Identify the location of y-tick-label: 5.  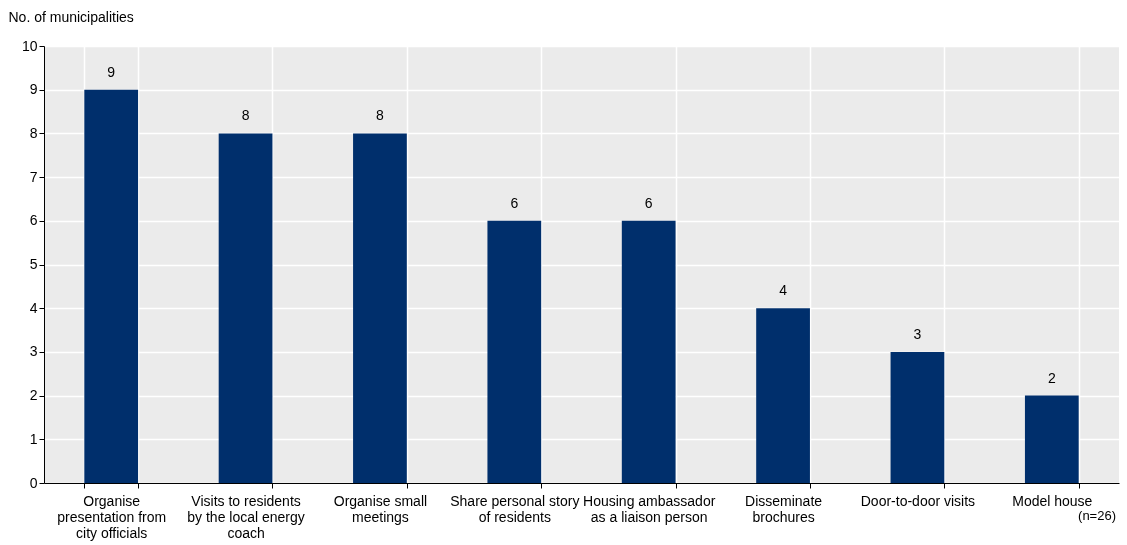
(33, 264).